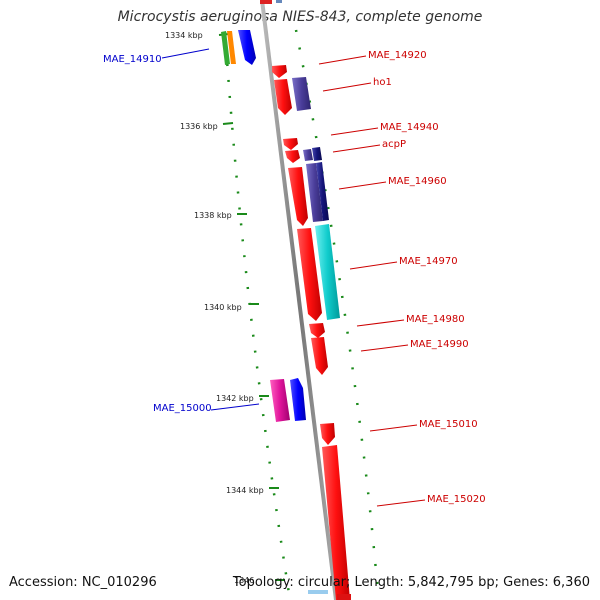 The width and height of the screenshot is (600, 600). I want to click on tick-label: 1336 kbp, so click(199, 126).